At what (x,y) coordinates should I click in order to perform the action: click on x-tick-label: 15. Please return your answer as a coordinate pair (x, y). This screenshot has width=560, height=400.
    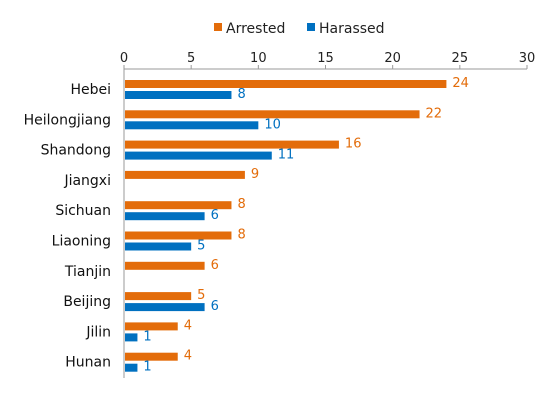
    Looking at the image, I should click on (325, 58).